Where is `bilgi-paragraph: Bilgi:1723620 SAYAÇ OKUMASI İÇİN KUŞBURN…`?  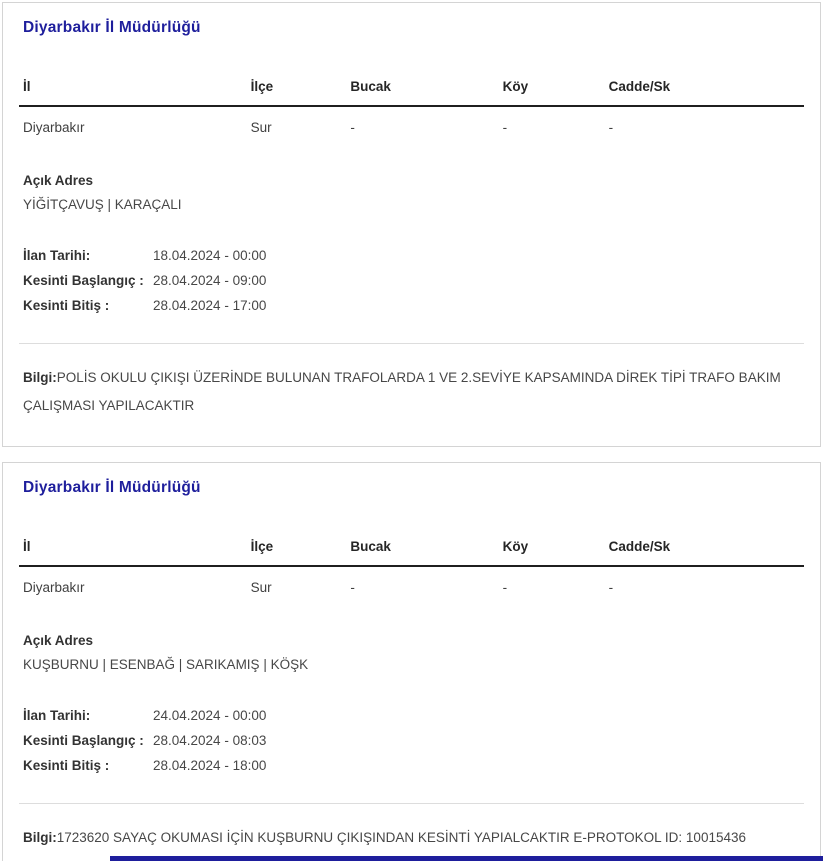 bilgi-paragraph: Bilgi:1723620 SAYAÇ OKUMASI İÇİN KUŞBURN… is located at coordinates (411, 838).